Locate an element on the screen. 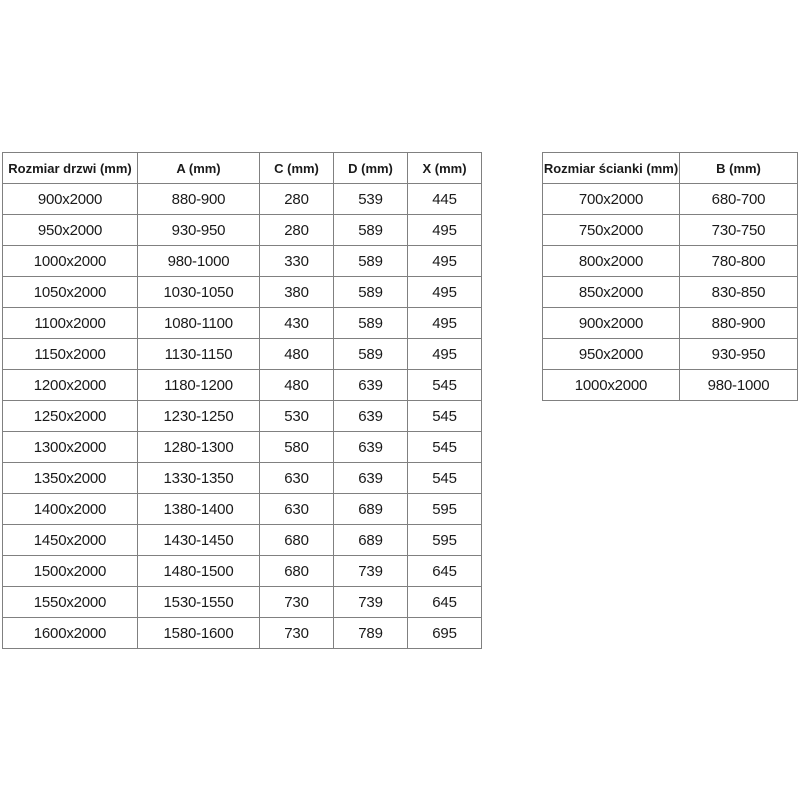  table-row: 1200x2000 1180-1200 480 639 545 is located at coordinates (242, 385).